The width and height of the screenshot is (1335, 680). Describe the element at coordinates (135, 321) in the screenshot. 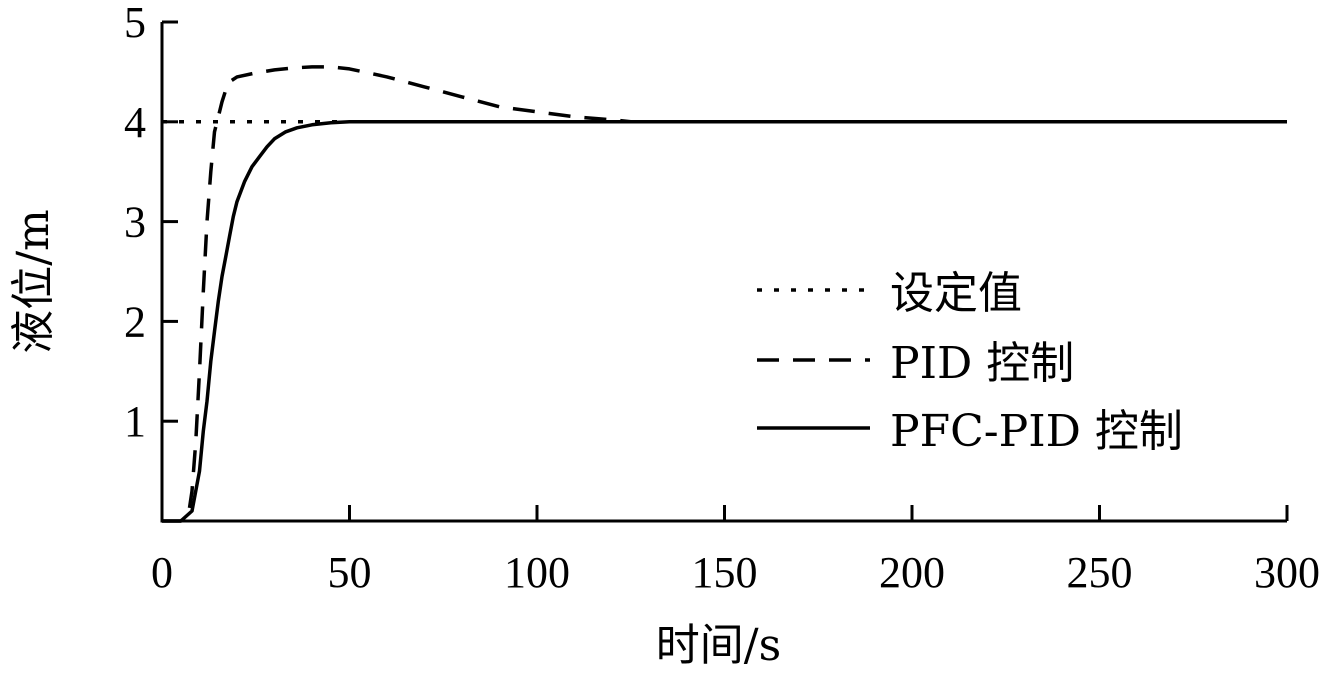

I see `y-tick-label: 2` at that location.